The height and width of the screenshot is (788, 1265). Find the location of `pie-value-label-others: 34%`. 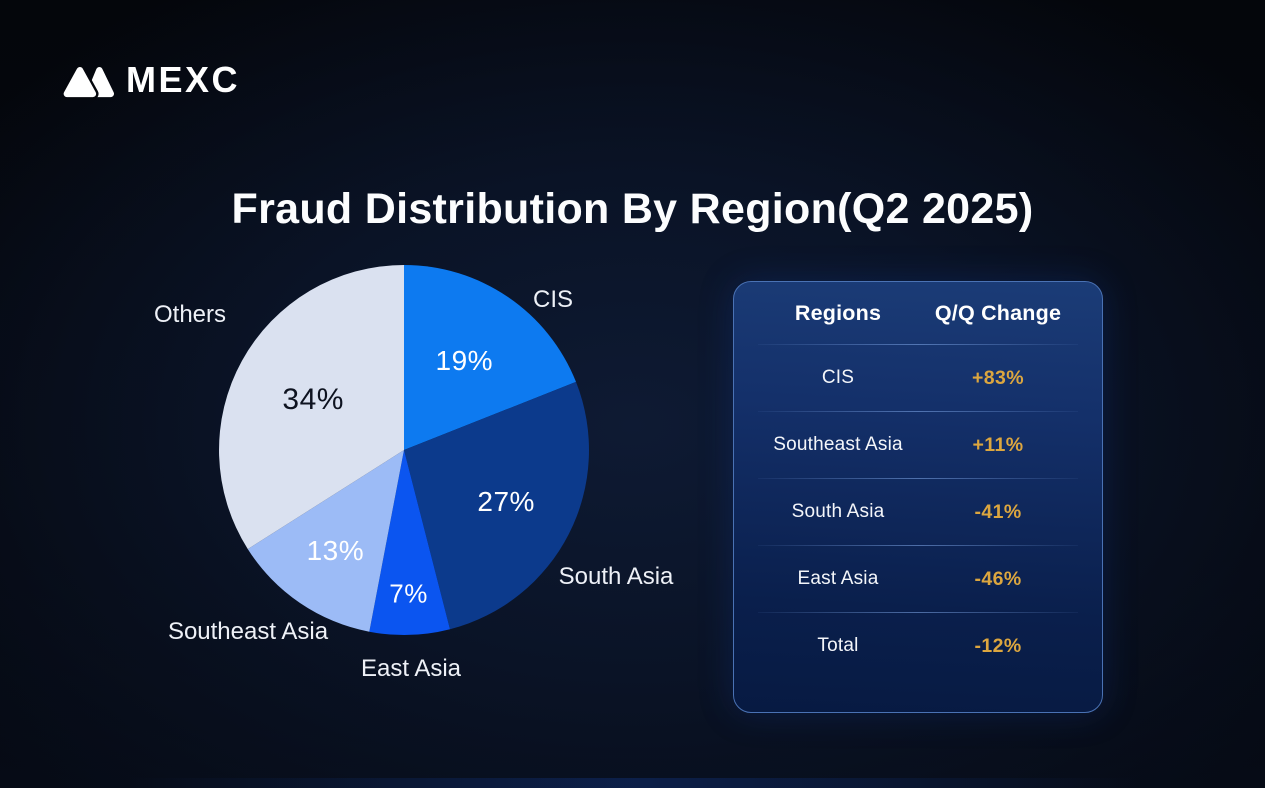

pie-value-label-others: 34% is located at coordinates (313, 400).